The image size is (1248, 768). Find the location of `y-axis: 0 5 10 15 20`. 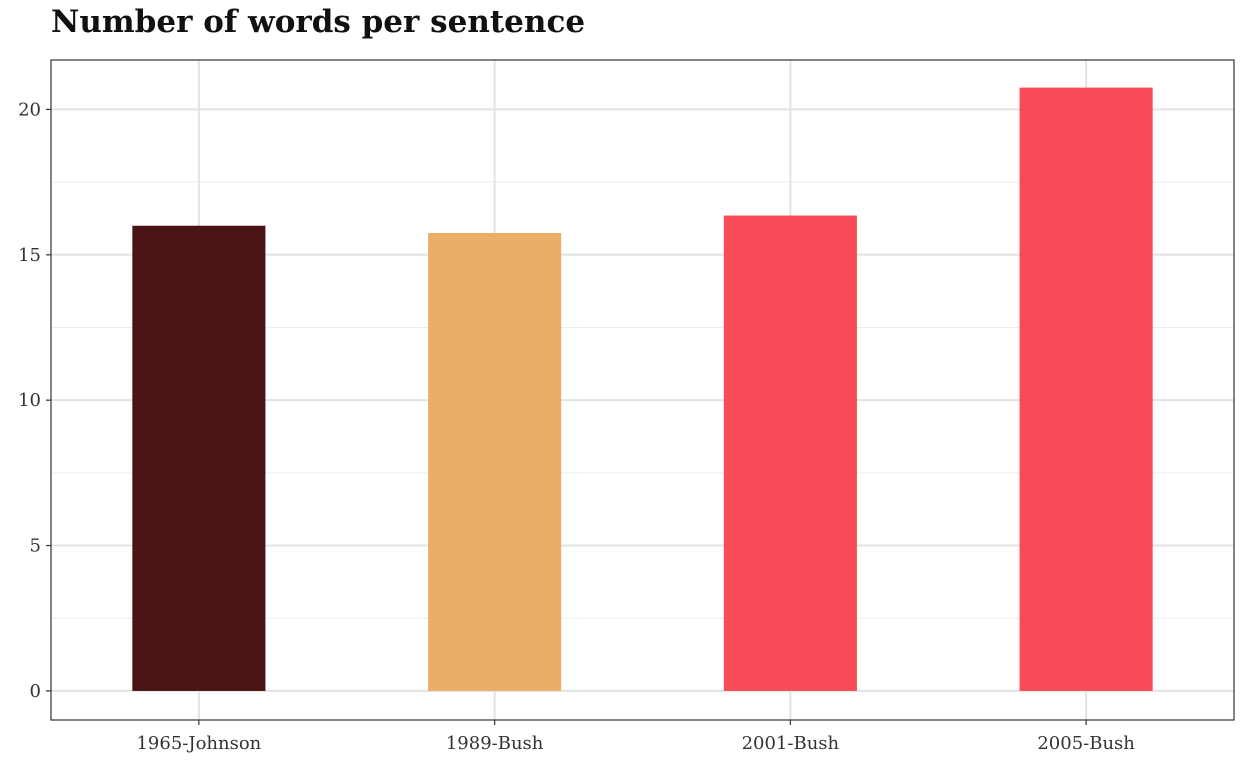

y-axis: 0 5 10 15 20 is located at coordinates (34, 400).